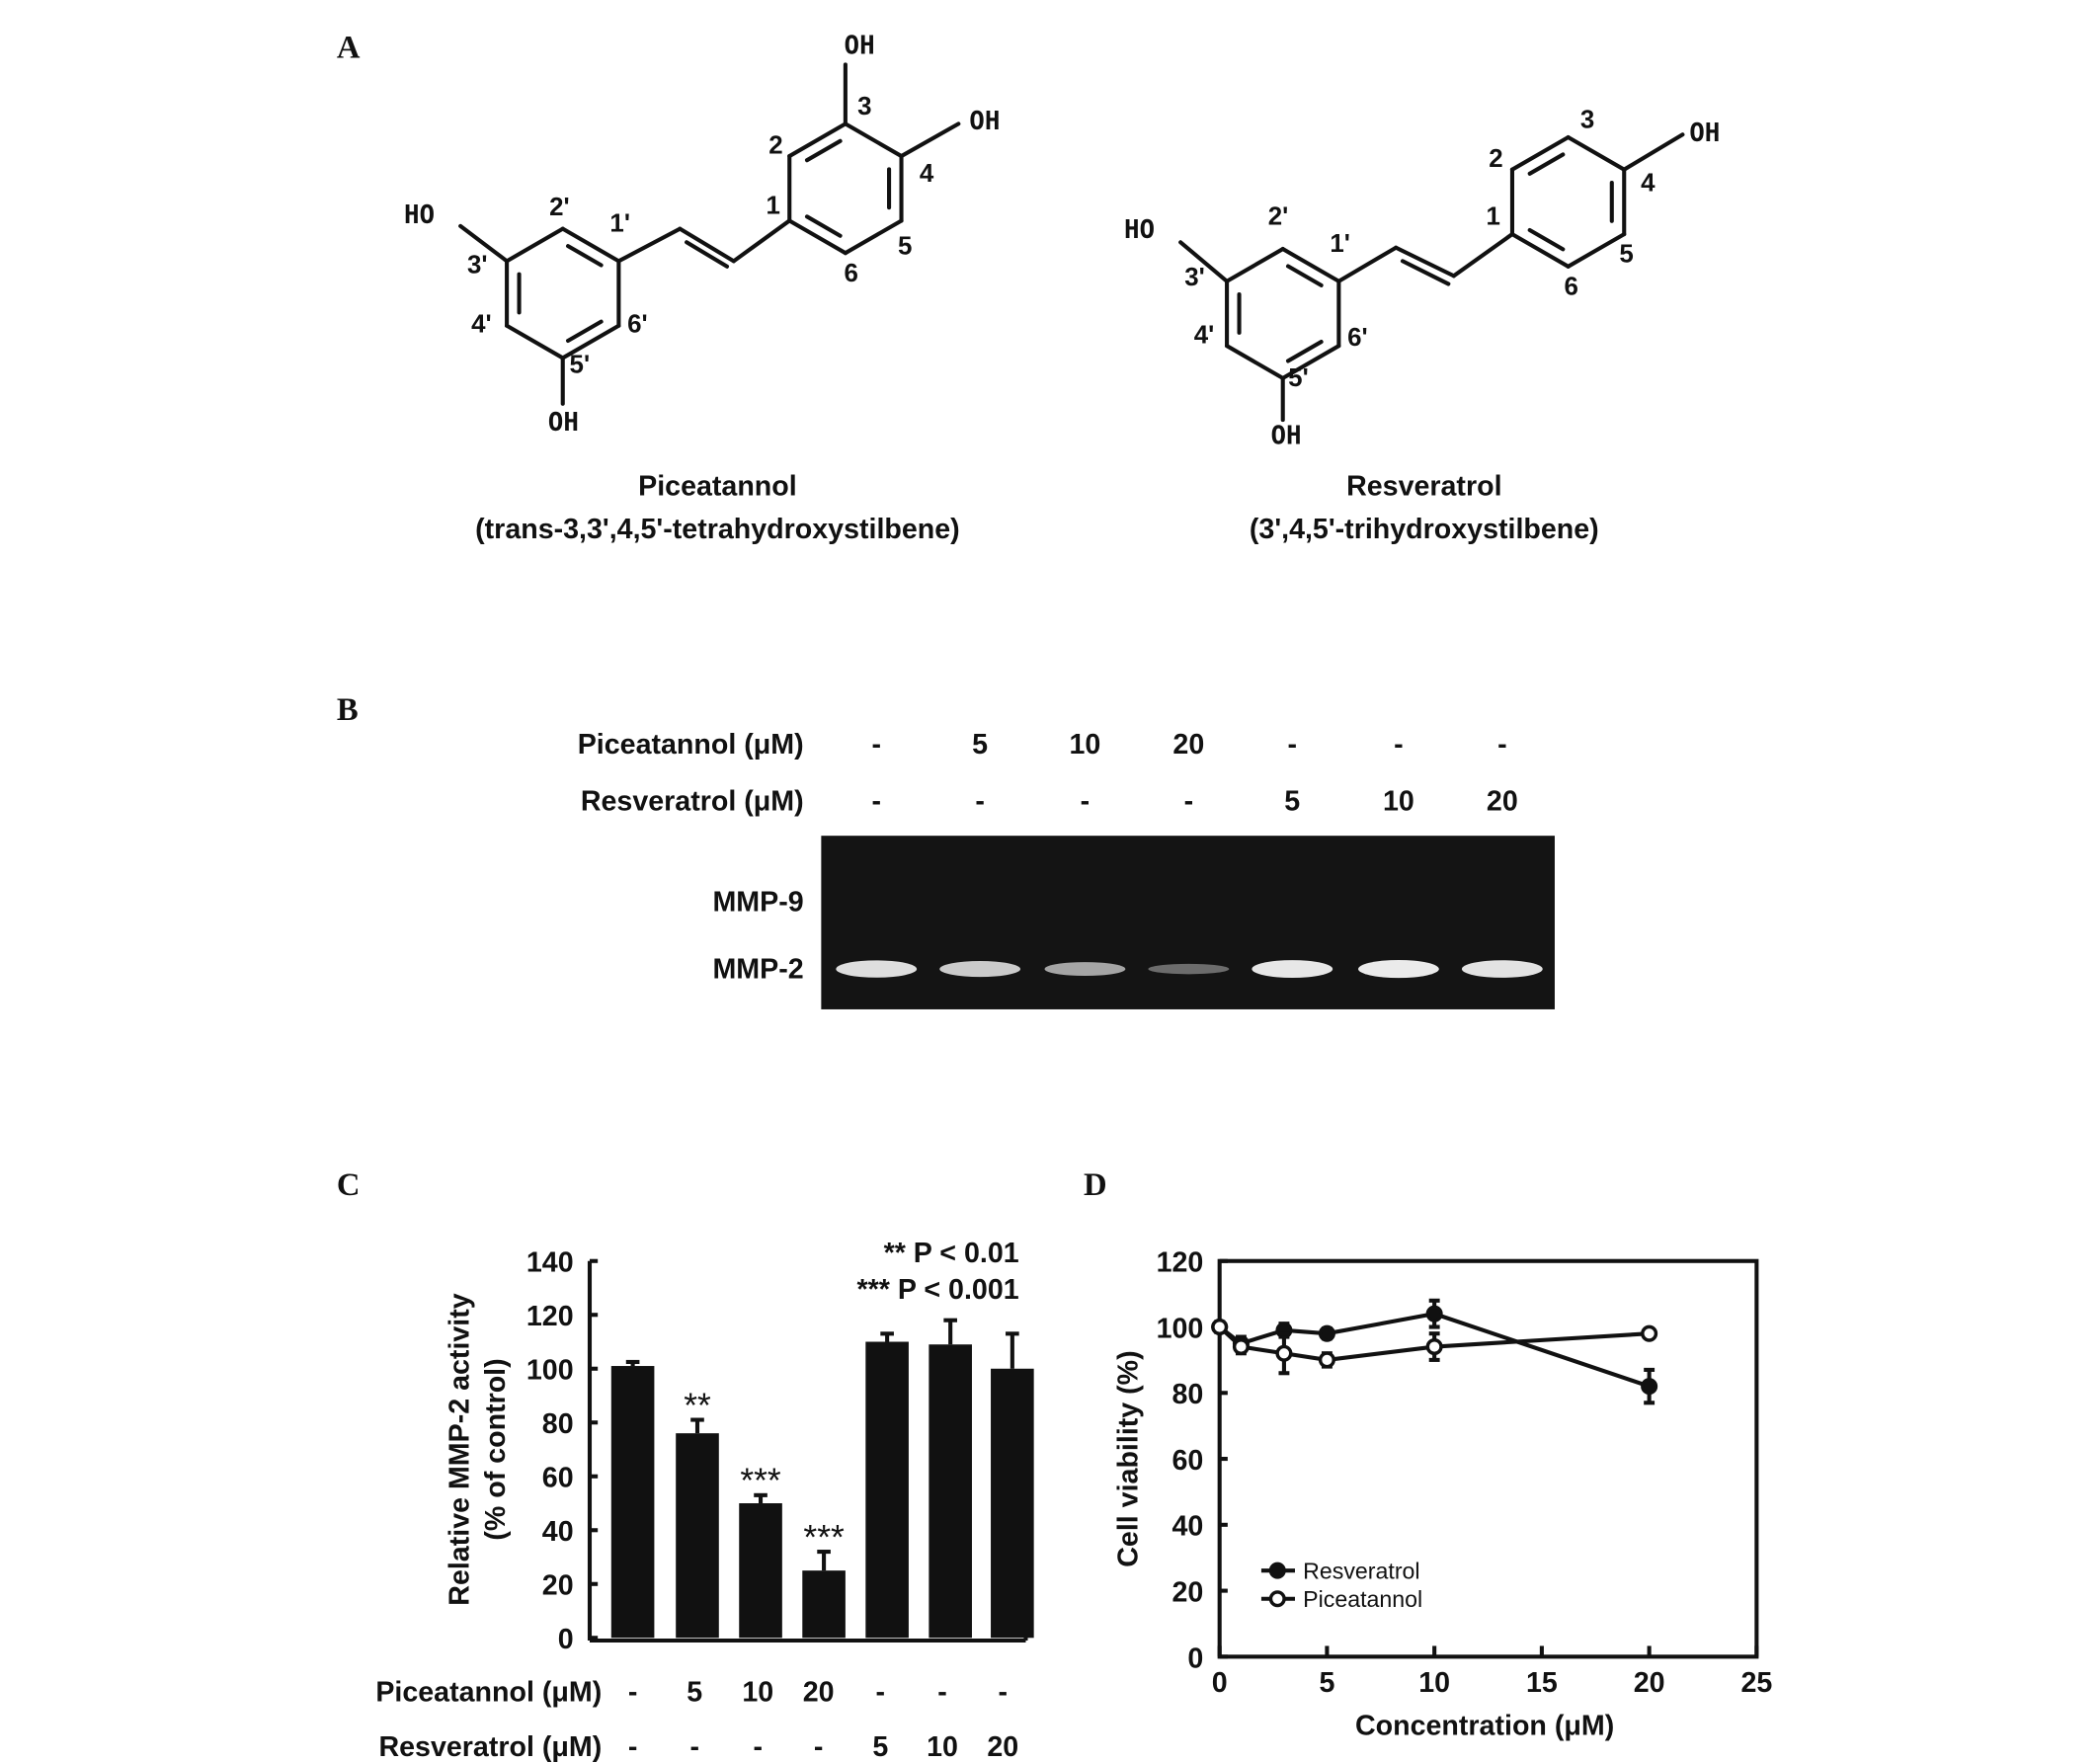  What do you see at coordinates (851, 273) in the screenshot?
I see `position-label: 6` at bounding box center [851, 273].